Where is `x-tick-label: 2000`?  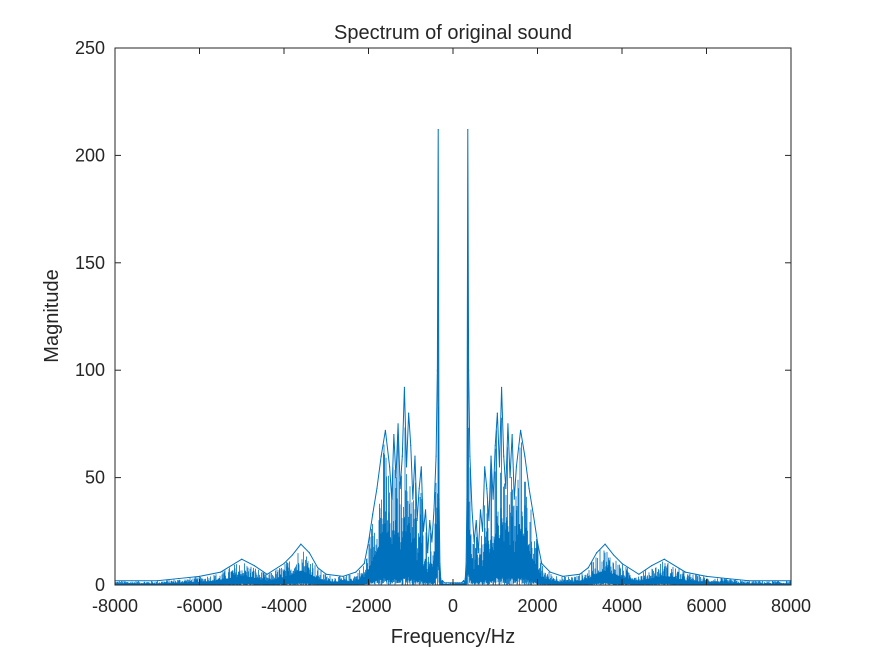 x-tick-label: 2000 is located at coordinates (537, 606).